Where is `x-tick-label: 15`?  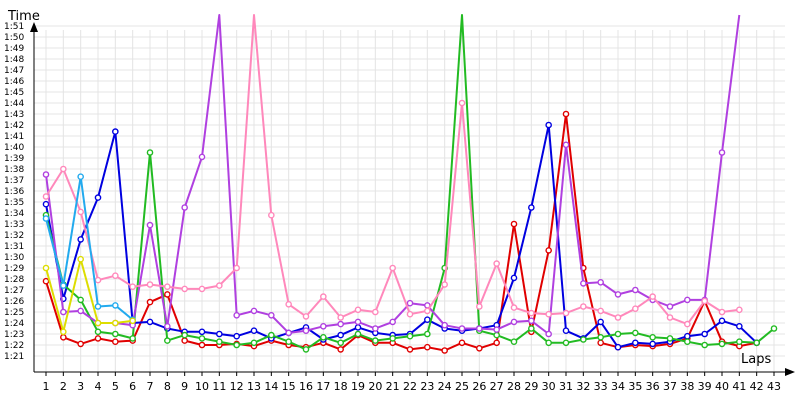
x-tick-label: 15 is located at coordinates (289, 386).